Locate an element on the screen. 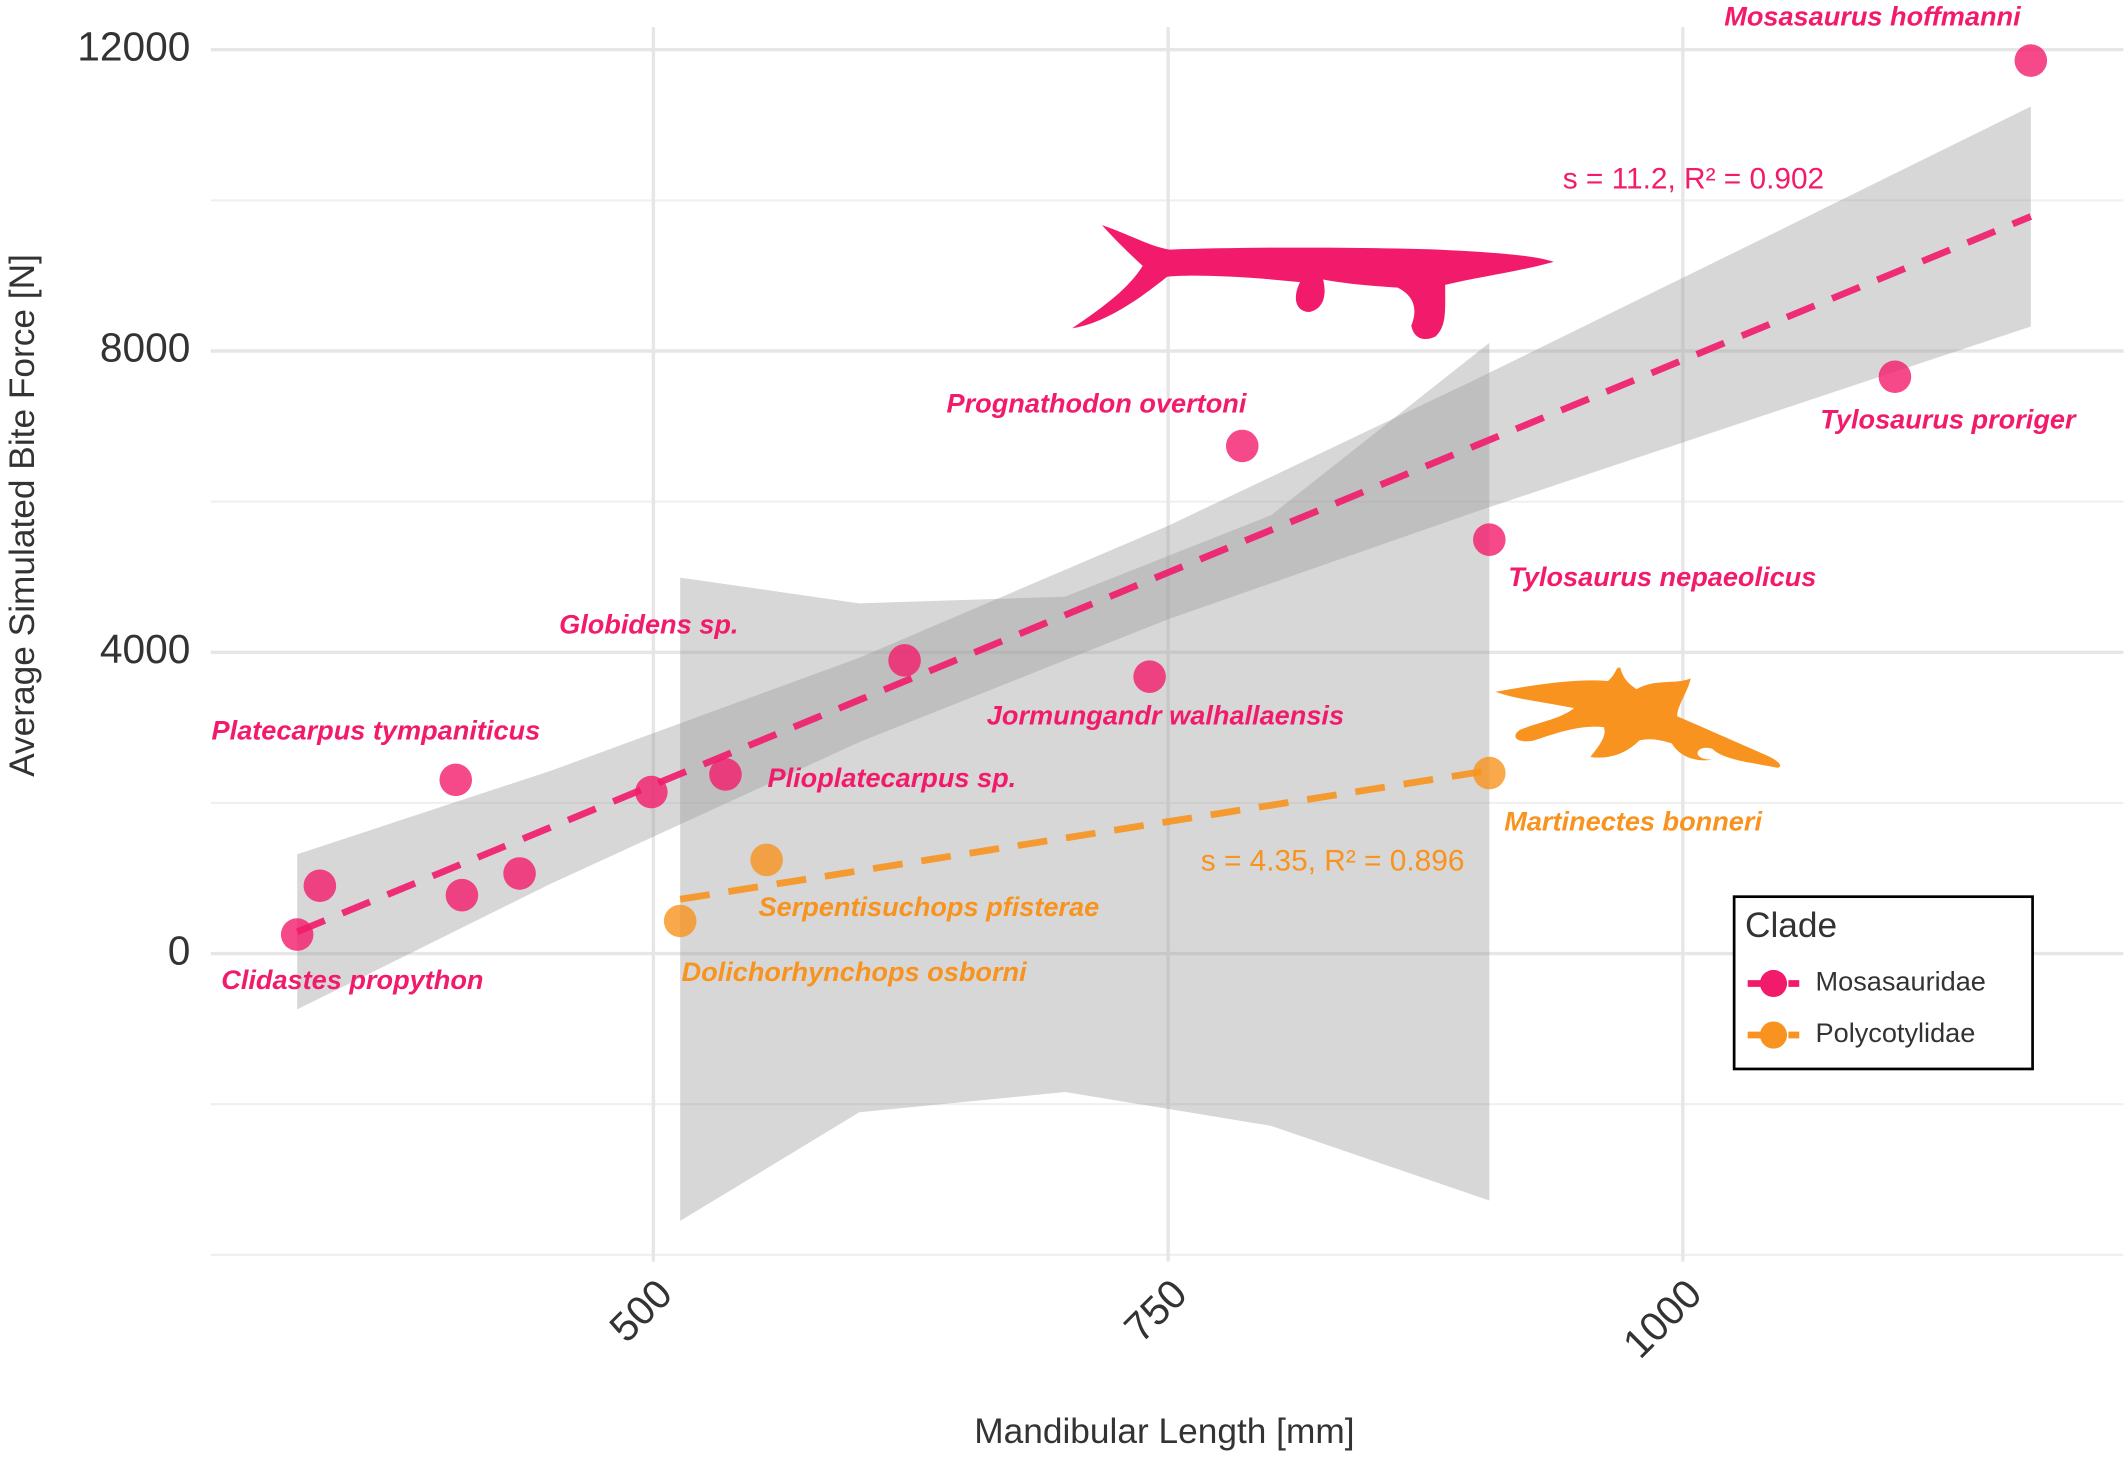 Image resolution: width=2128 pixels, height=1461 pixels. y-tick-label: 0 is located at coordinates (179, 950).